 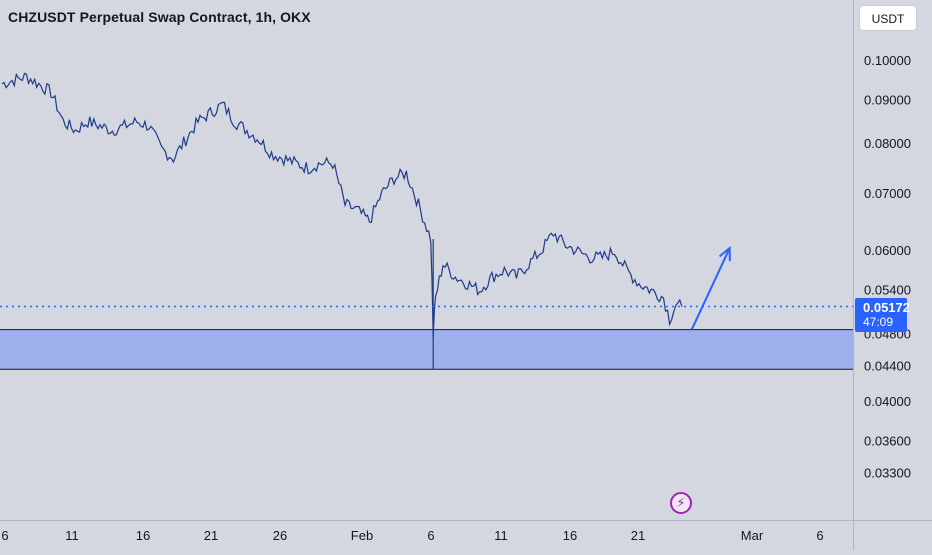 I want to click on currency-button: USDT, so click(x=888, y=18).